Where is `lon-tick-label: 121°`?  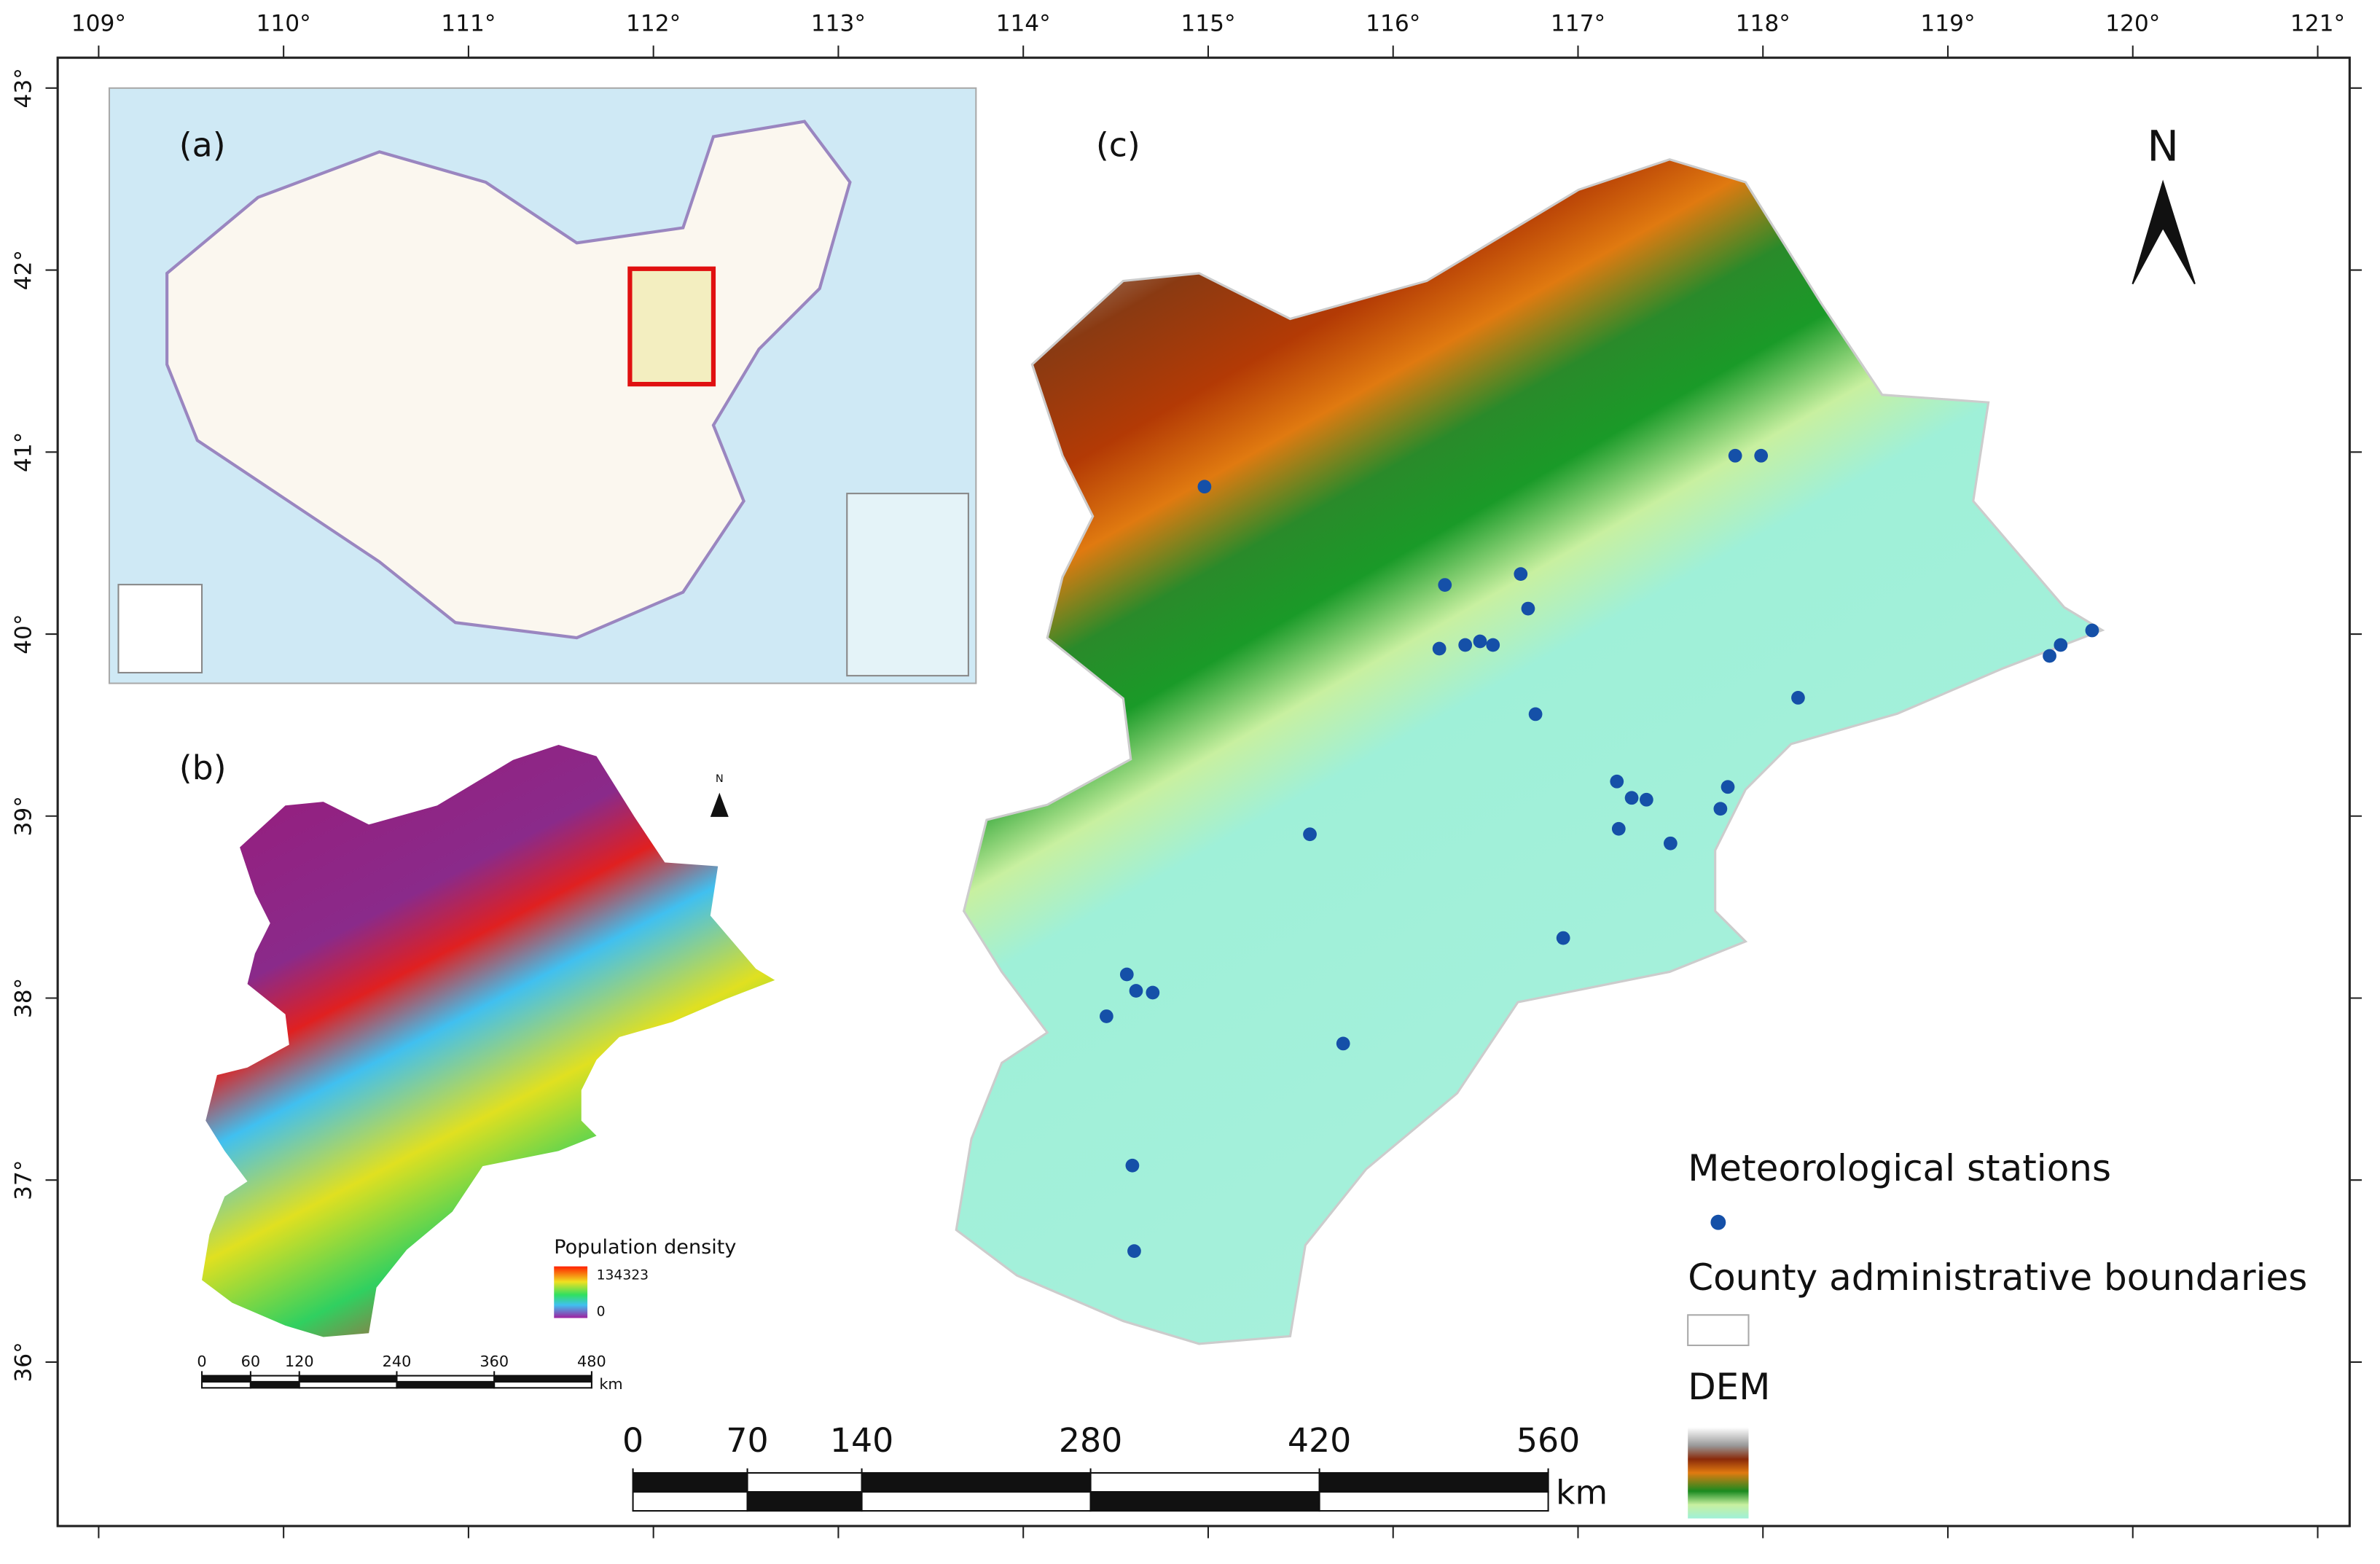
lon-tick-label: 121° is located at coordinates (2317, 23).